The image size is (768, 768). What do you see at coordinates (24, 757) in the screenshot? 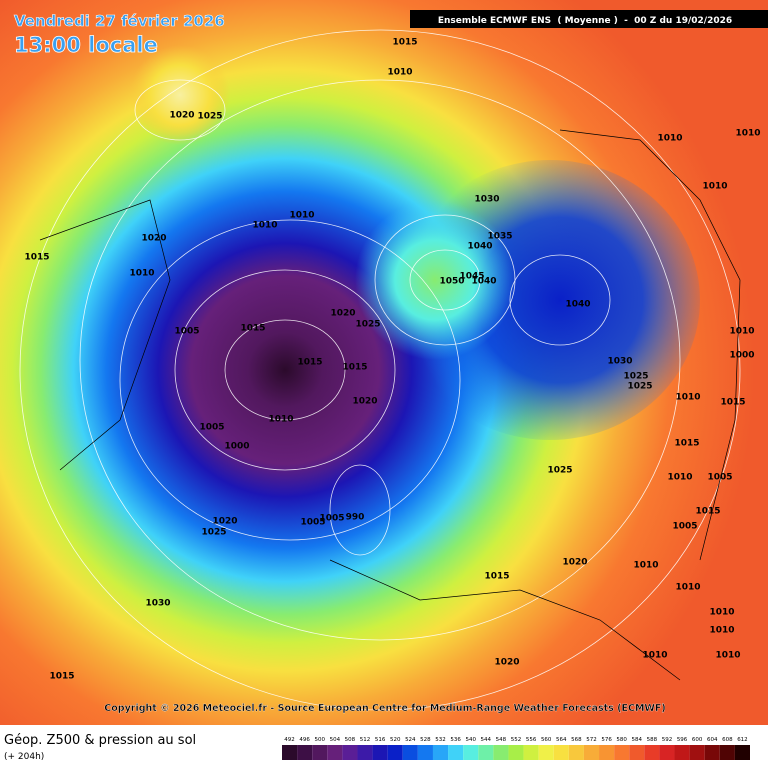
I see `footer-lead: (+ 204h)` at bounding box center [24, 757].